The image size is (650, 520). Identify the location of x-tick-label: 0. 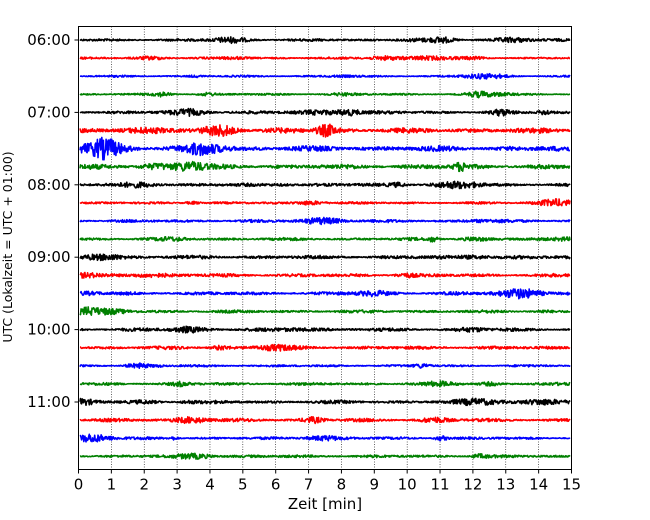
(79, 485).